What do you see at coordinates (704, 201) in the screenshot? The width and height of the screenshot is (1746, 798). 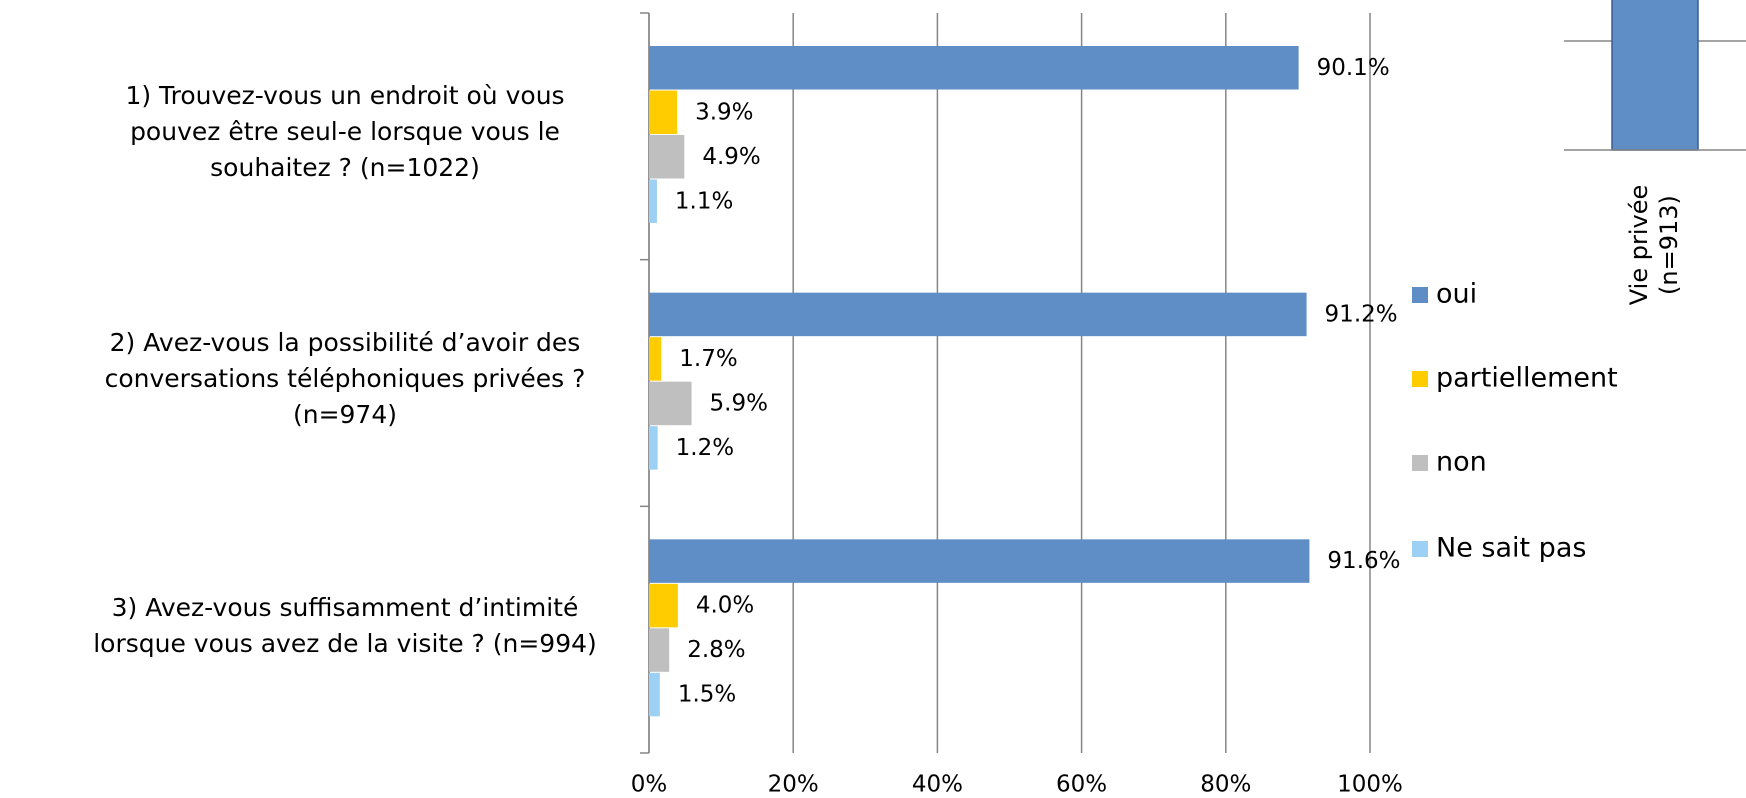 I see `data-label: 1.1%` at bounding box center [704, 201].